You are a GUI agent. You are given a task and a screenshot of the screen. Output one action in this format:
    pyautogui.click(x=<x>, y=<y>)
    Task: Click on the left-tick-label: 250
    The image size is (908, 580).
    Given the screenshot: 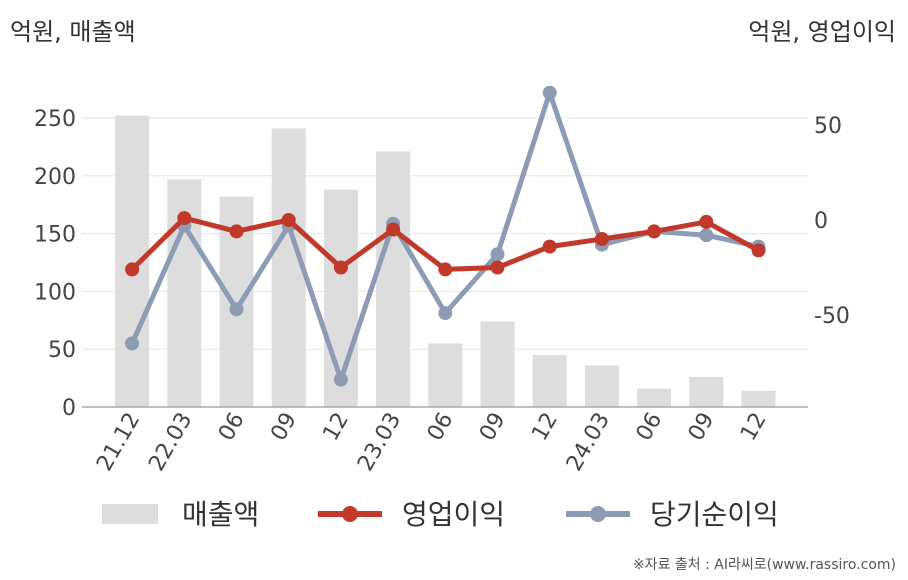 What is the action you would take?
    pyautogui.click(x=55, y=119)
    